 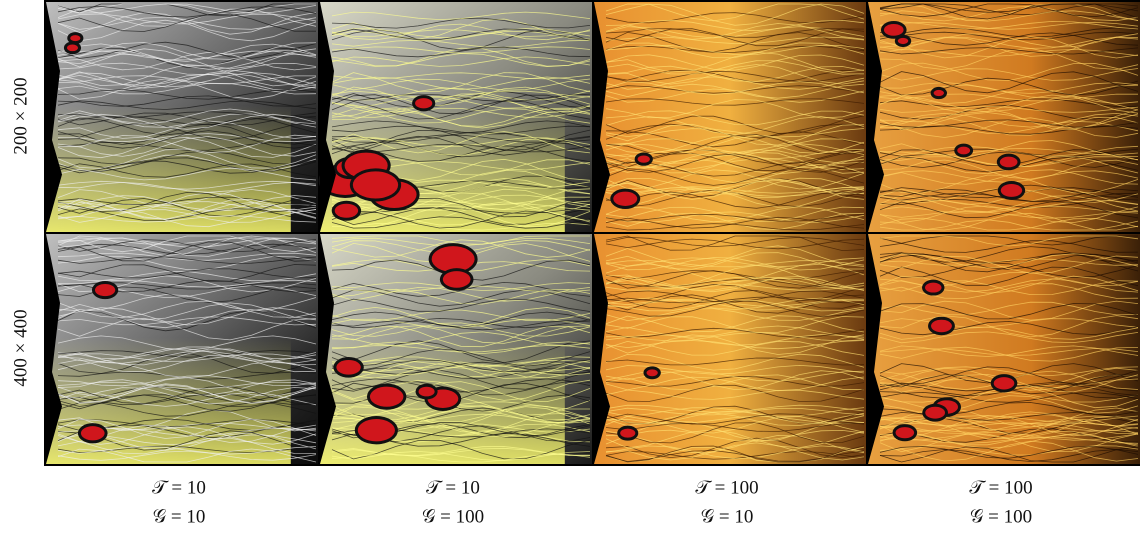 What do you see at coordinates (20, 115) in the screenshot?
I see `row-label: 200 × 200` at bounding box center [20, 115].